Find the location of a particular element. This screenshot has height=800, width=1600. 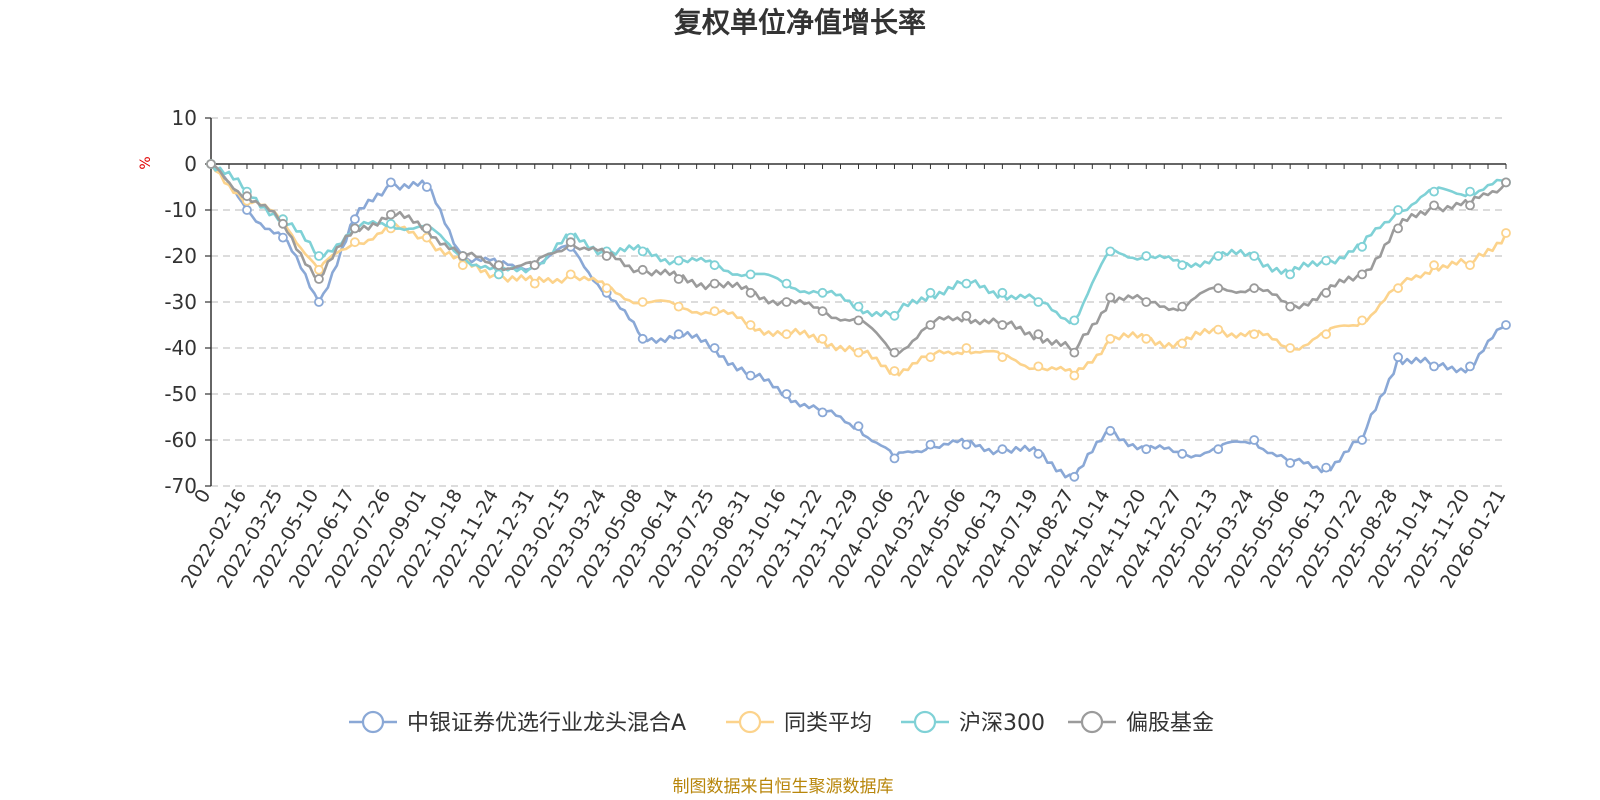

y-tick-label: -40 is located at coordinates (180, 348).